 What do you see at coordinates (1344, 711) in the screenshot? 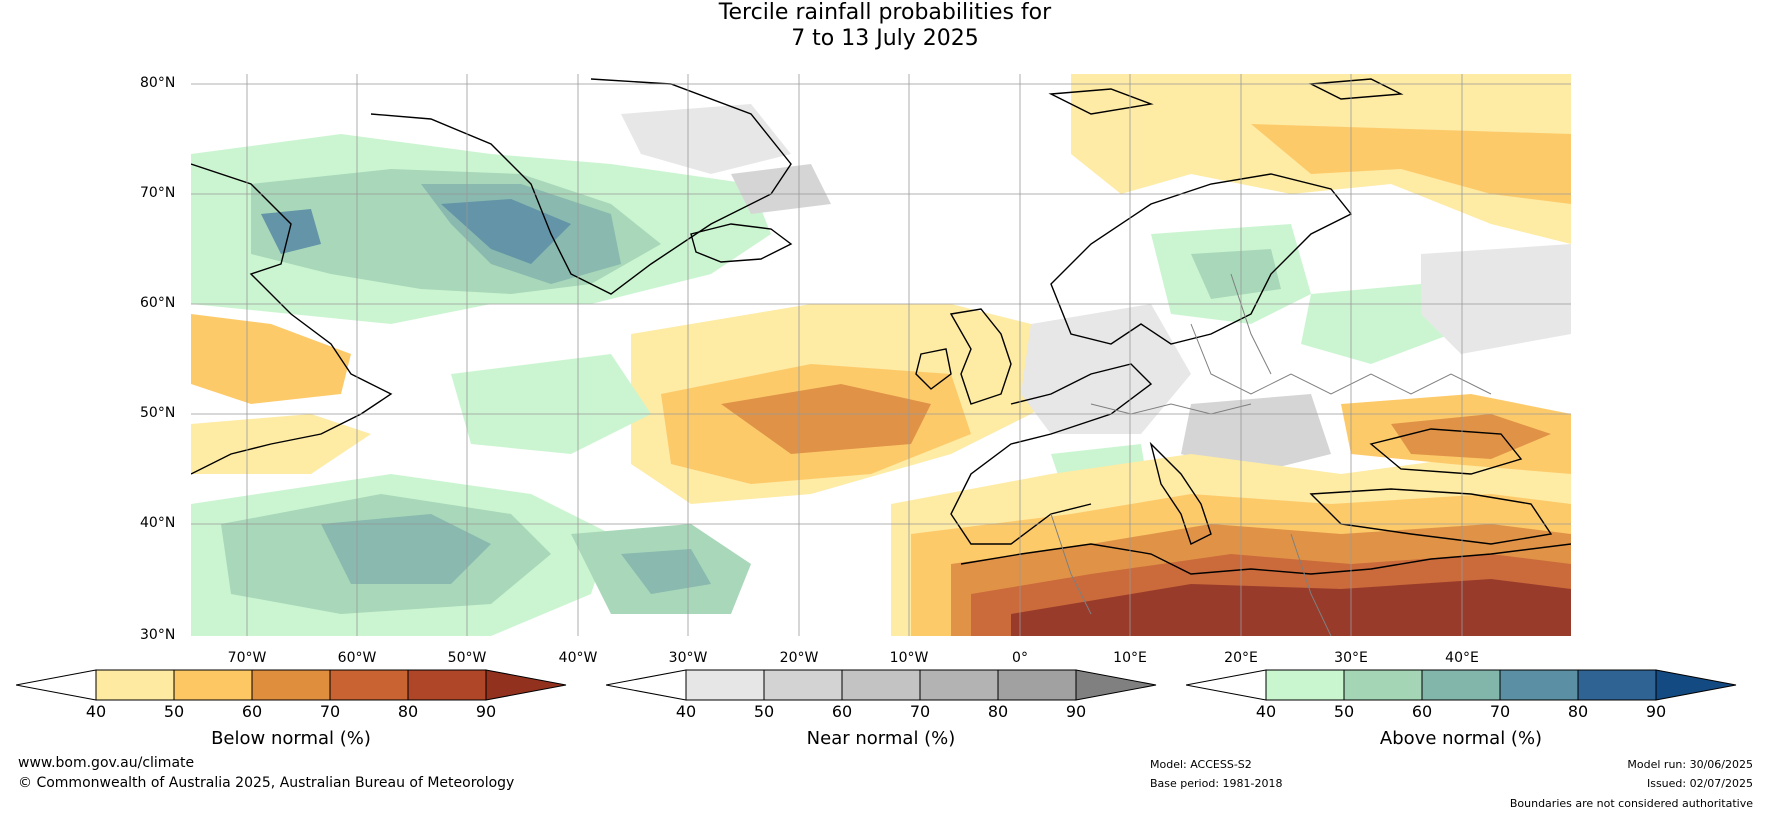
I see `colorbar-above-tick: 50` at bounding box center [1344, 711].